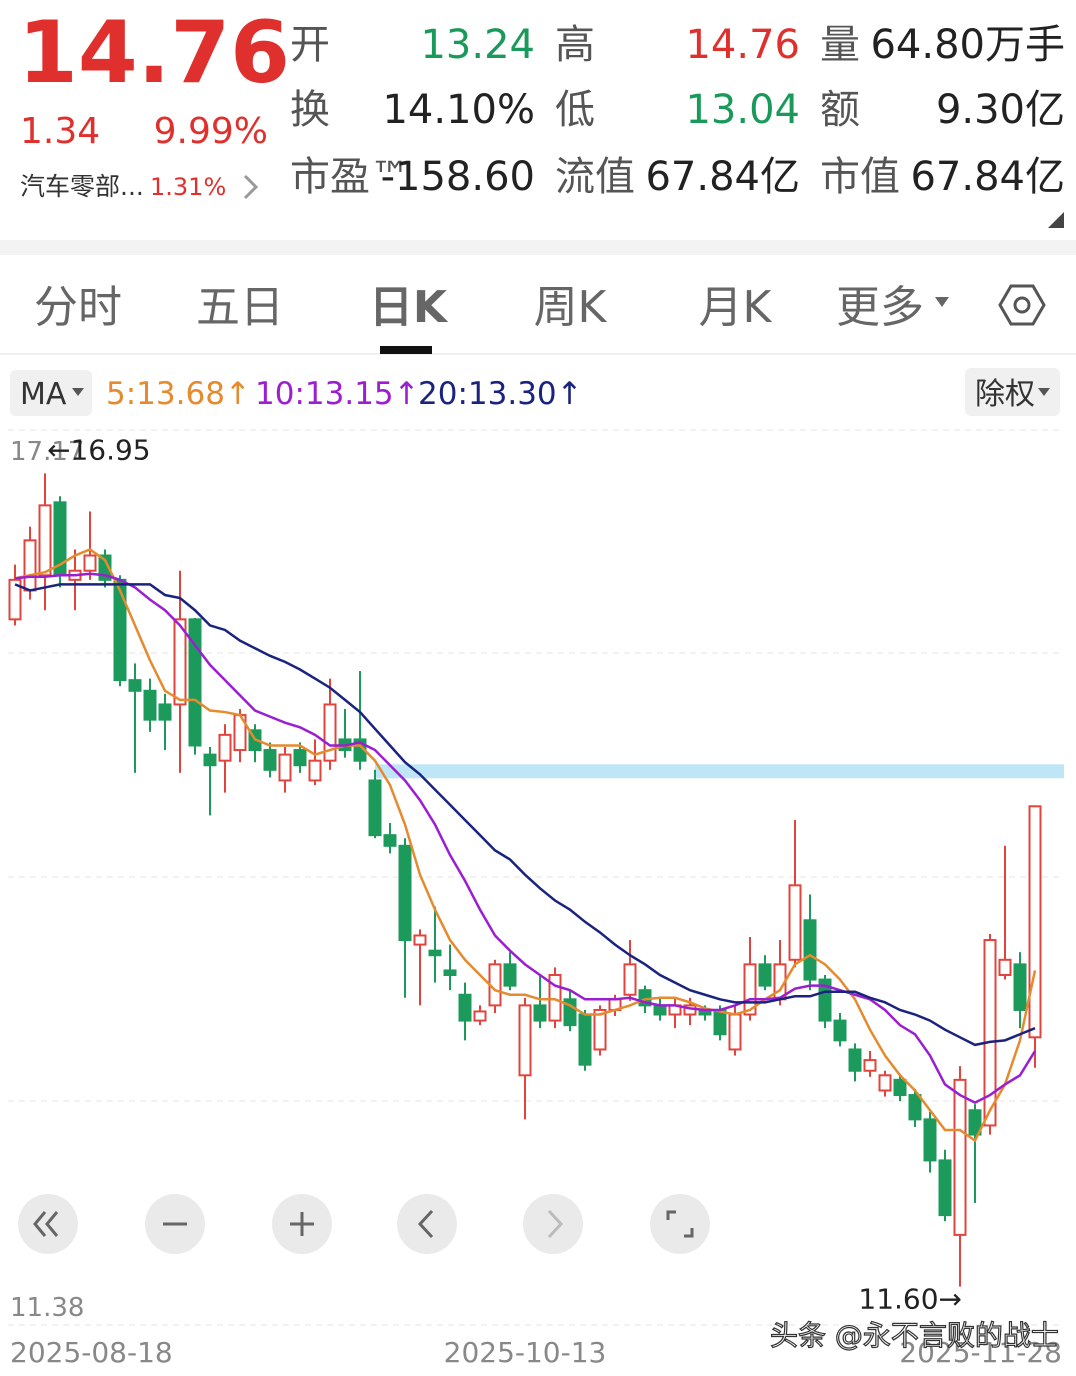  What do you see at coordinates (840, 110) in the screenshot?
I see `field-label: 额` at bounding box center [840, 110].